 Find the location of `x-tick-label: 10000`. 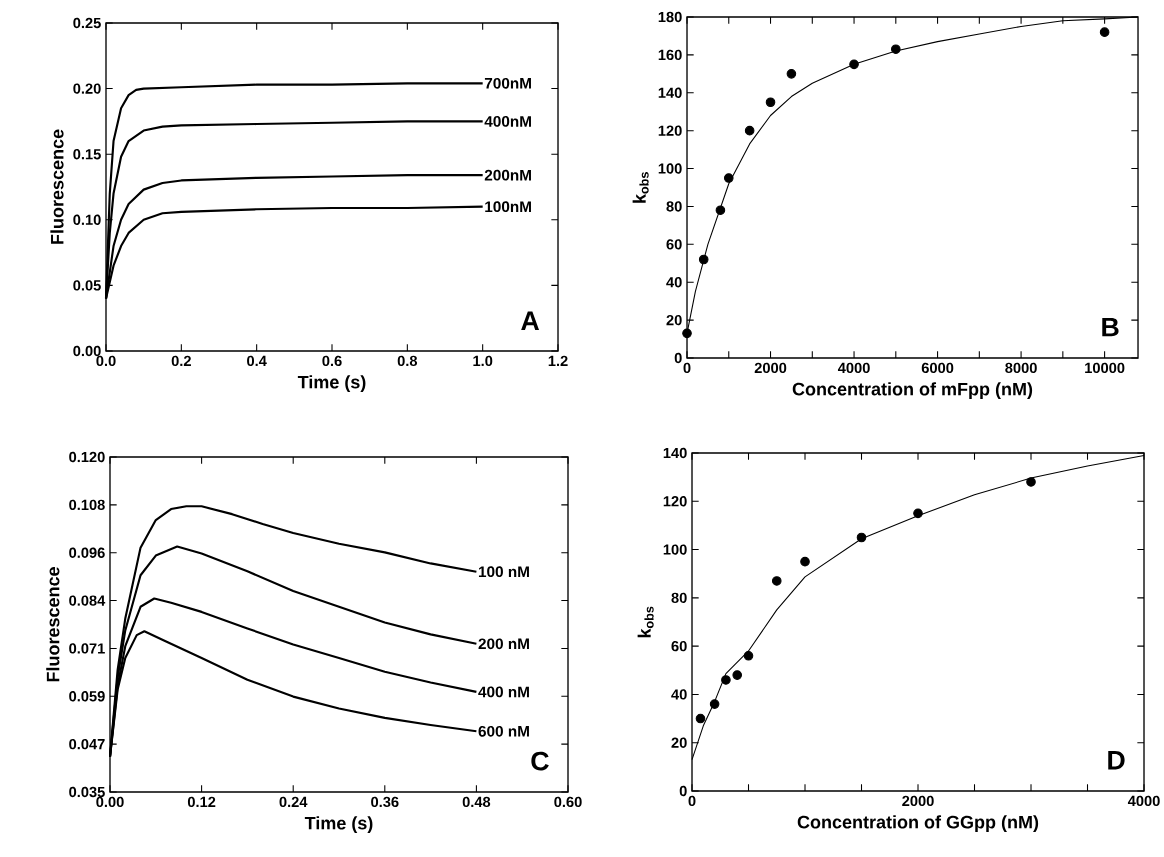

x-tick-label: 10000 is located at coordinates (1105, 368).